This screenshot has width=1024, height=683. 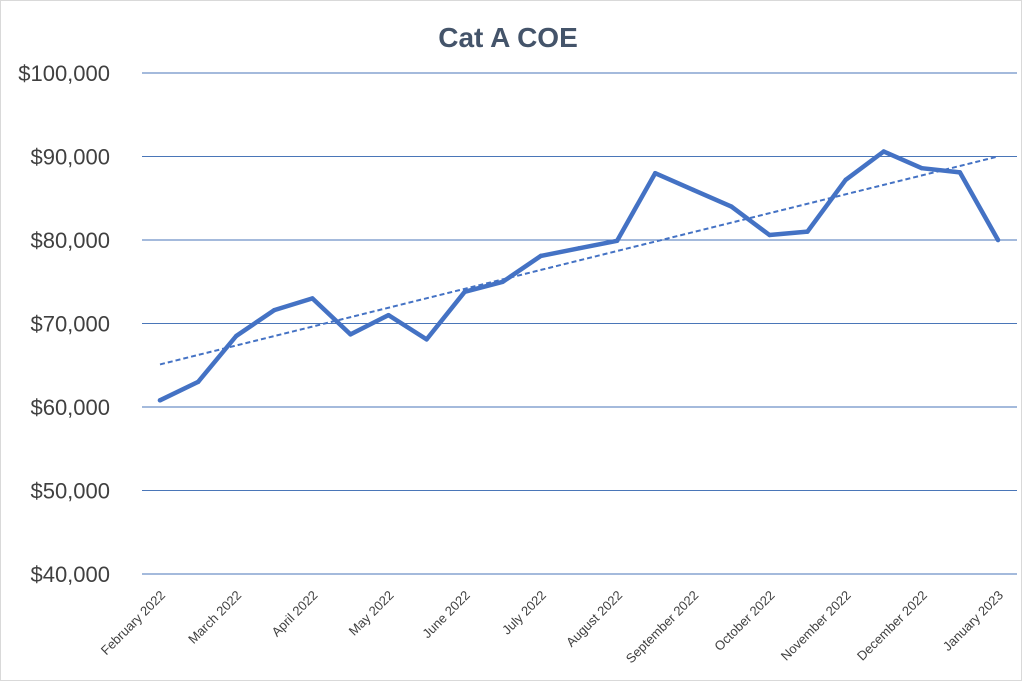 What do you see at coordinates (294, 614) in the screenshot?
I see `x-tick-label: April 2022` at bounding box center [294, 614].